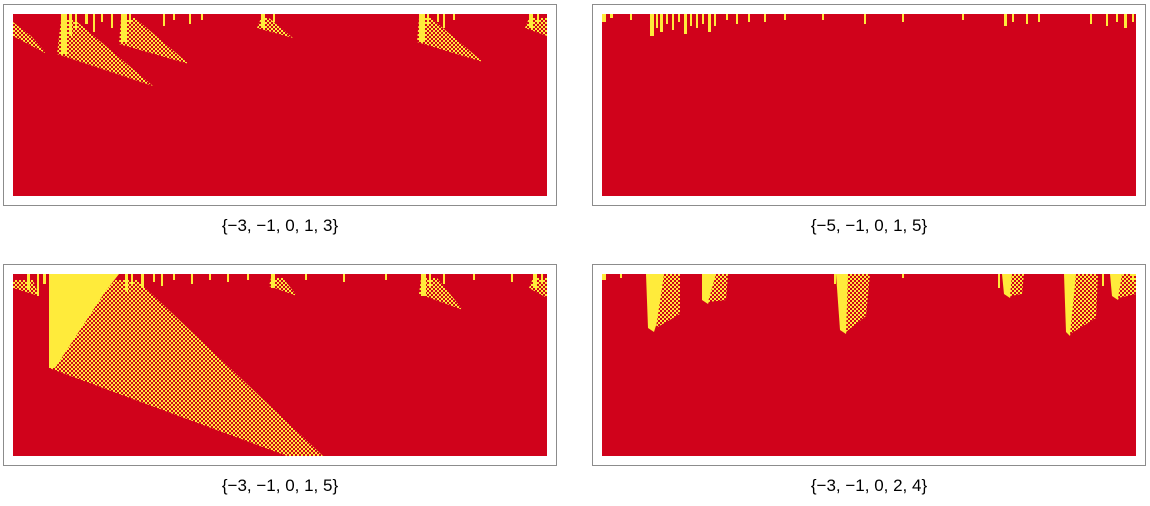 This screenshot has height=506, width=1150. Describe the element at coordinates (869, 485) in the screenshot. I see `ca-caption-4: {−3, −1, 0, 2, 4}` at that location.